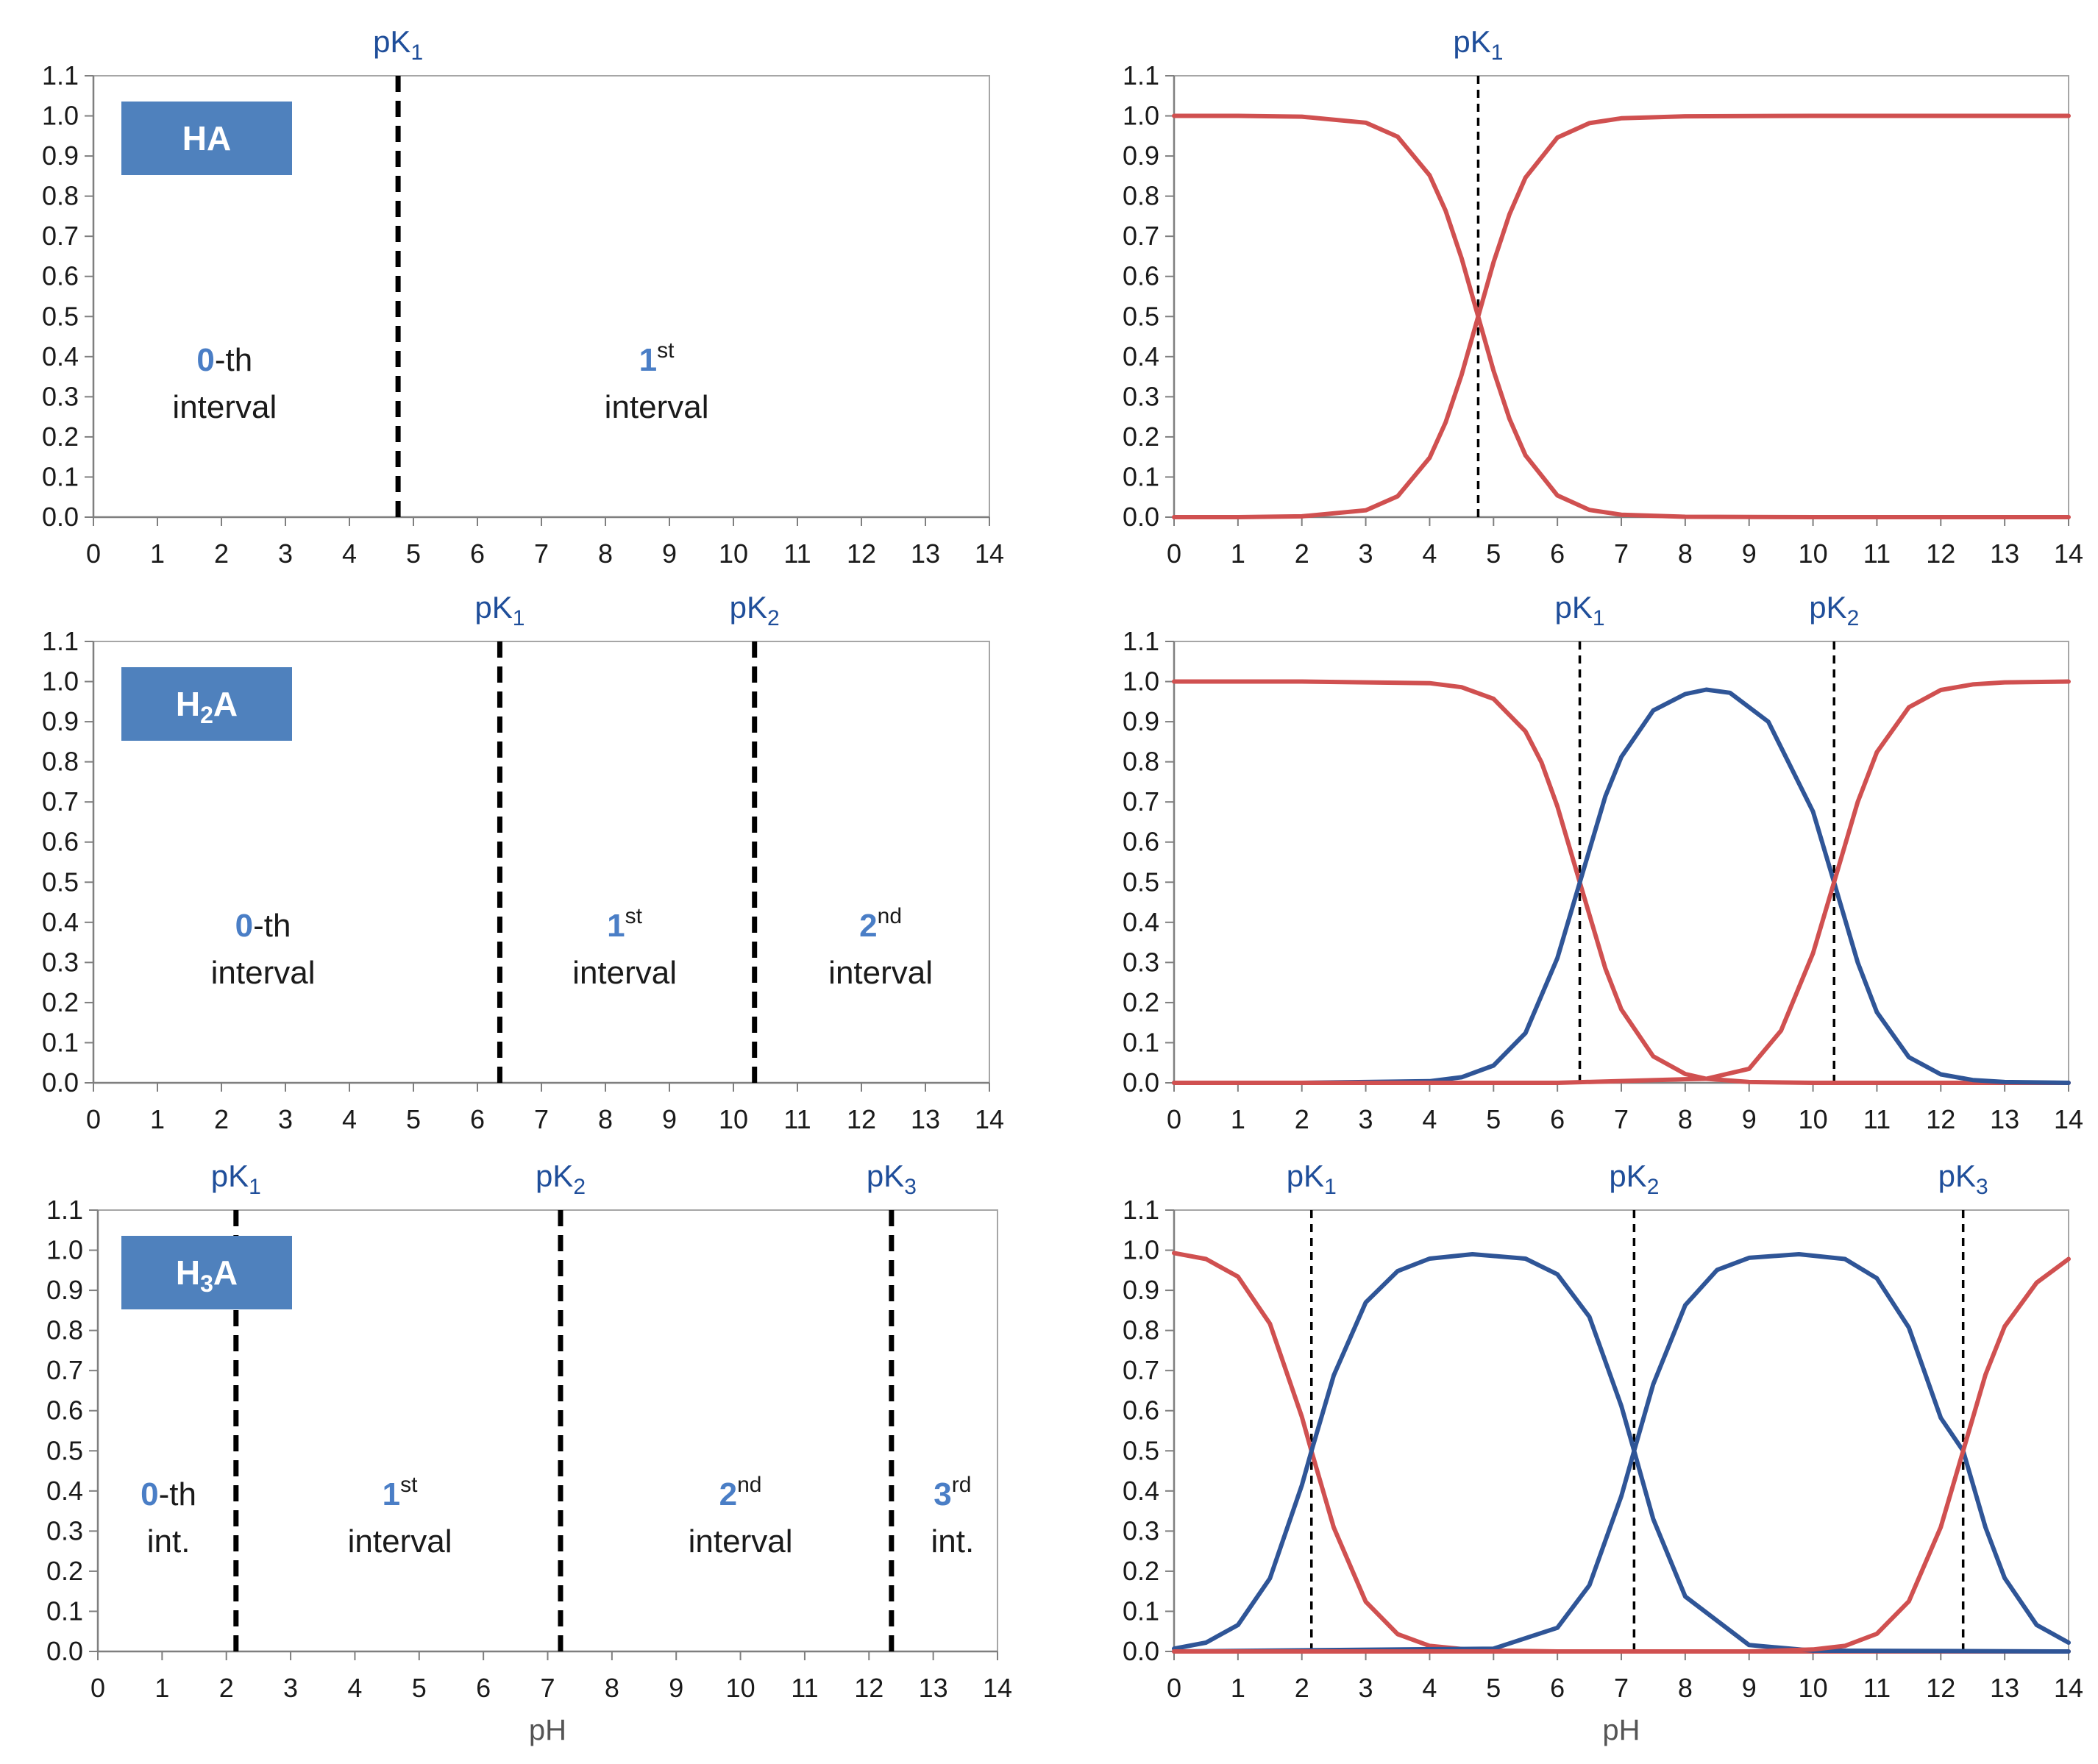 The height and width of the screenshot is (1764, 2098). What do you see at coordinates (910, 1187) in the screenshot?
I see `pK-label-subscript: 3` at bounding box center [910, 1187].